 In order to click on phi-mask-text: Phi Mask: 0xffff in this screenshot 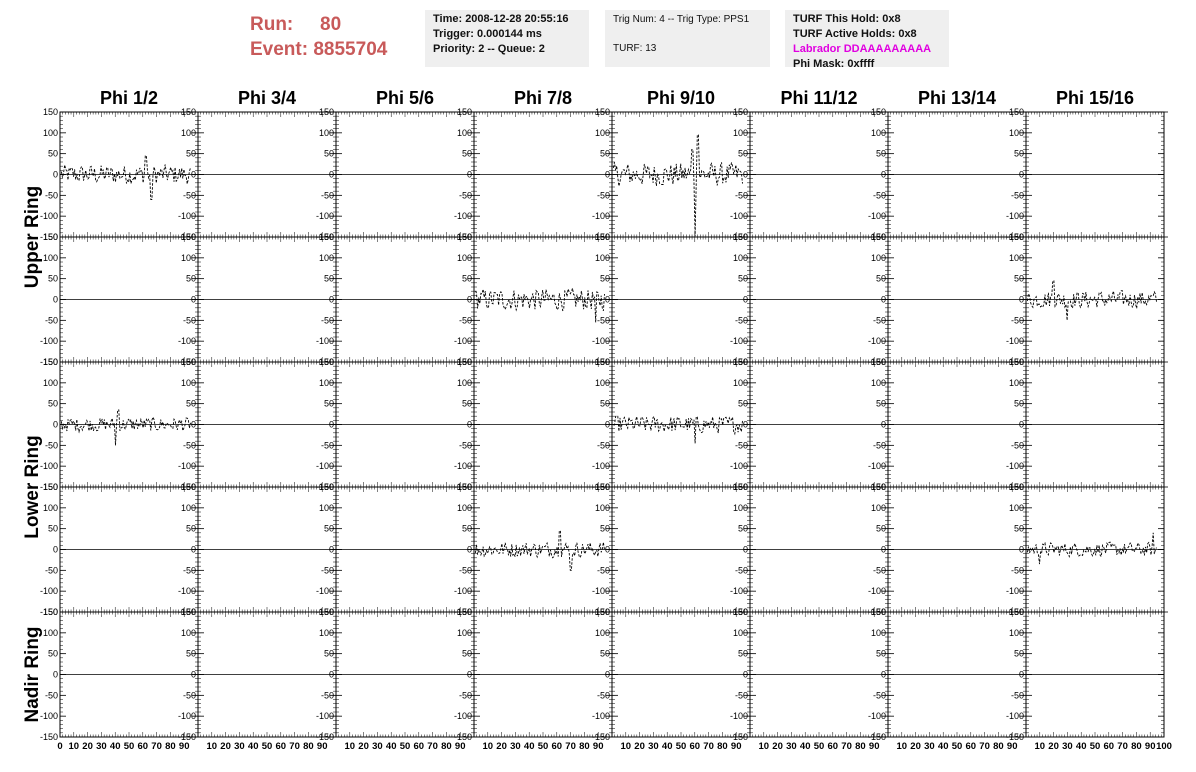, I will do `click(834, 64)`.